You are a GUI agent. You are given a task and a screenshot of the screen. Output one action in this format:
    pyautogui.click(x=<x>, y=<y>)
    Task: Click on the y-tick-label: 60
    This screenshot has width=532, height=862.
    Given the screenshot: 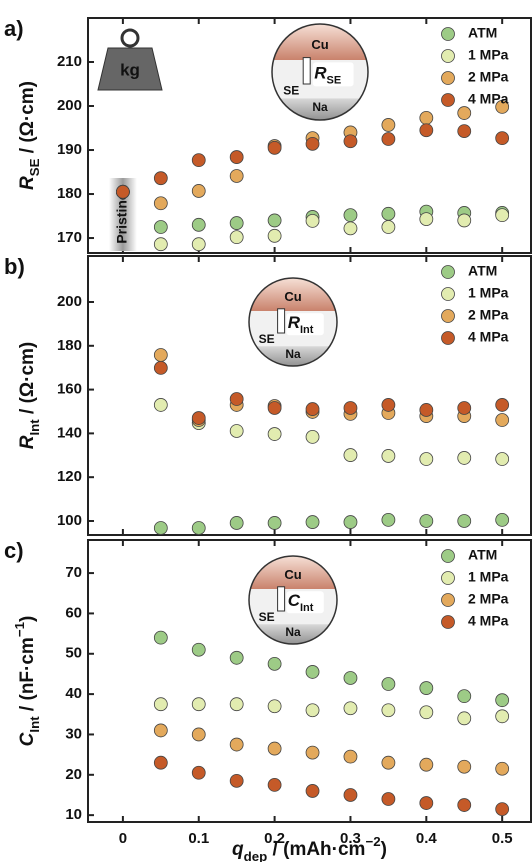 What is the action you would take?
    pyautogui.click(x=73, y=612)
    